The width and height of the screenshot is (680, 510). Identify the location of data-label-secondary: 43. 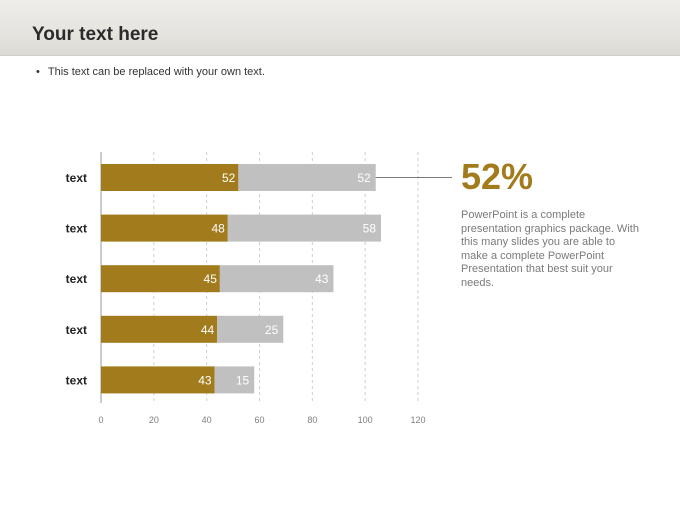
(322, 279).